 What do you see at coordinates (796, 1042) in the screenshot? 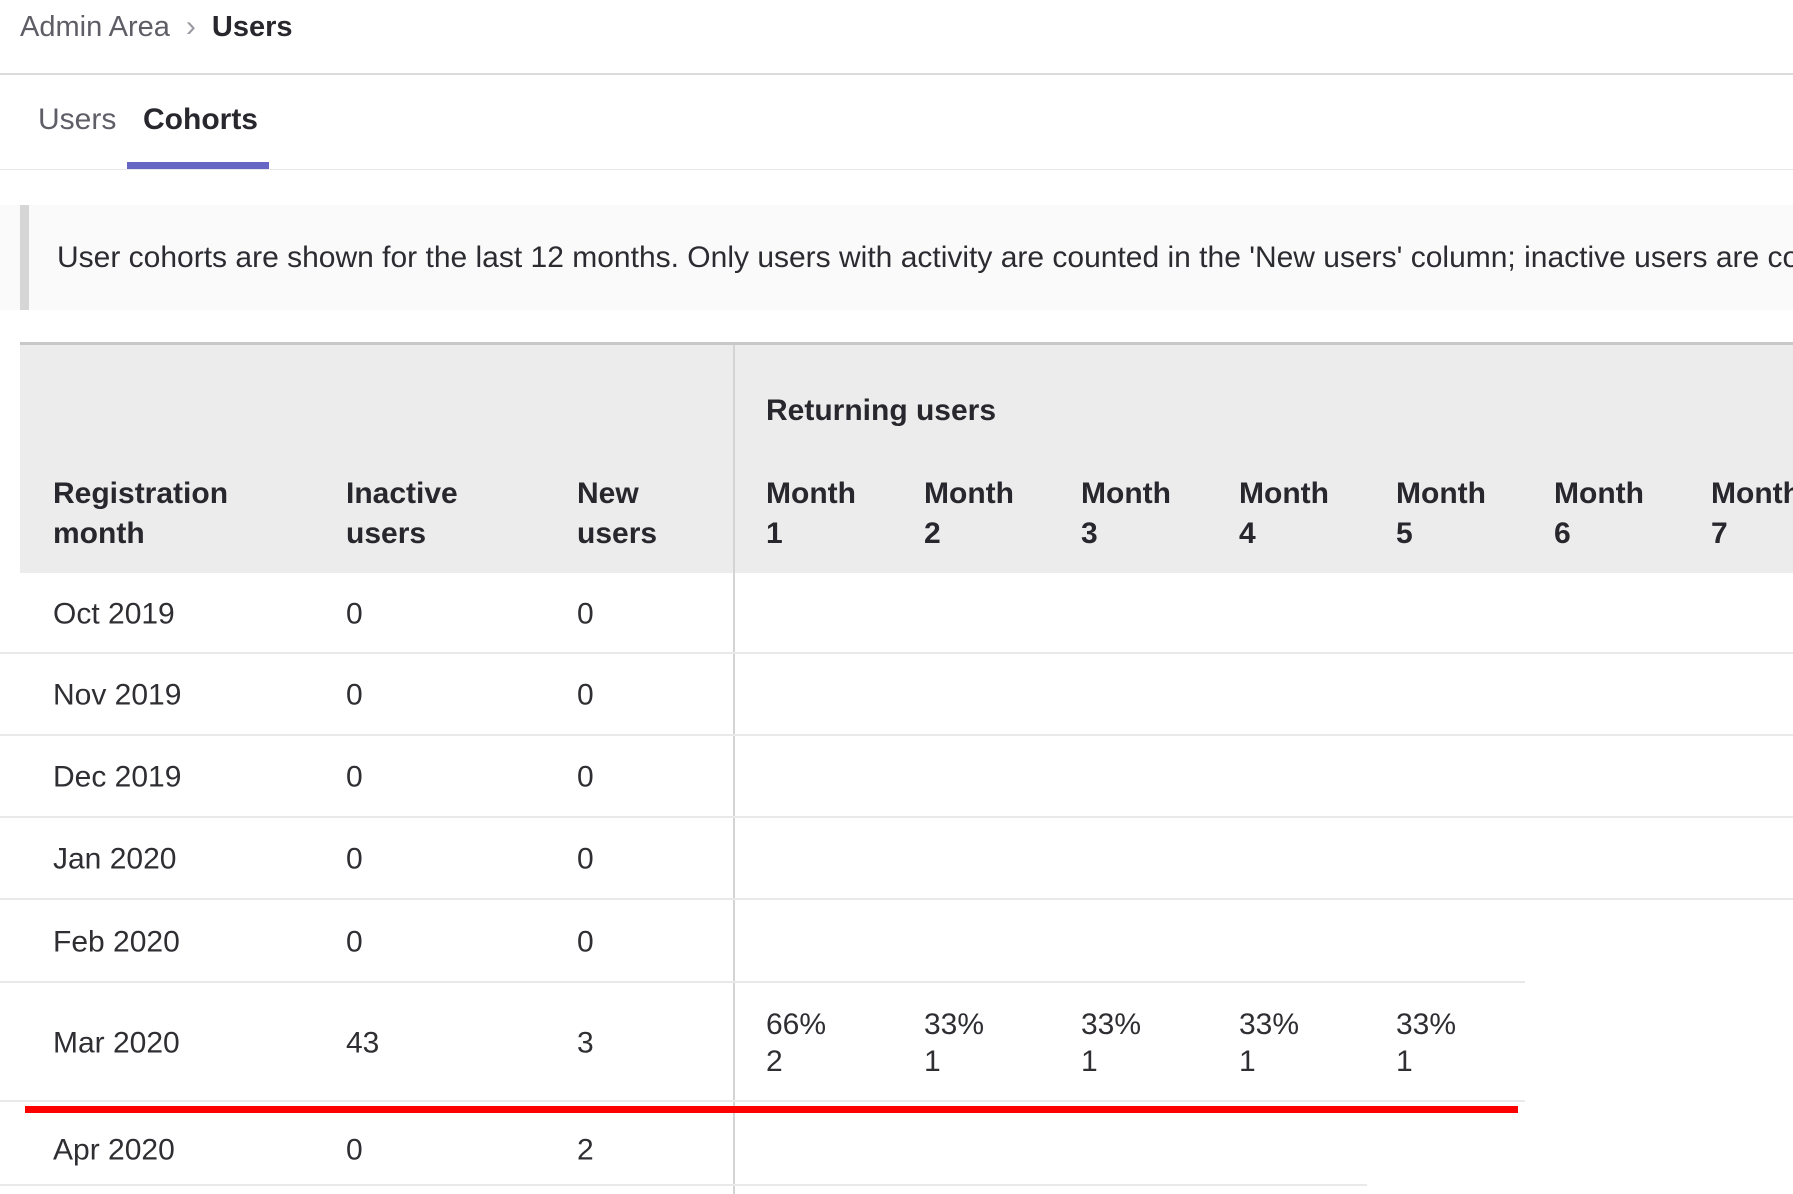
I see `returning-users-cell: 66% 2` at bounding box center [796, 1042].